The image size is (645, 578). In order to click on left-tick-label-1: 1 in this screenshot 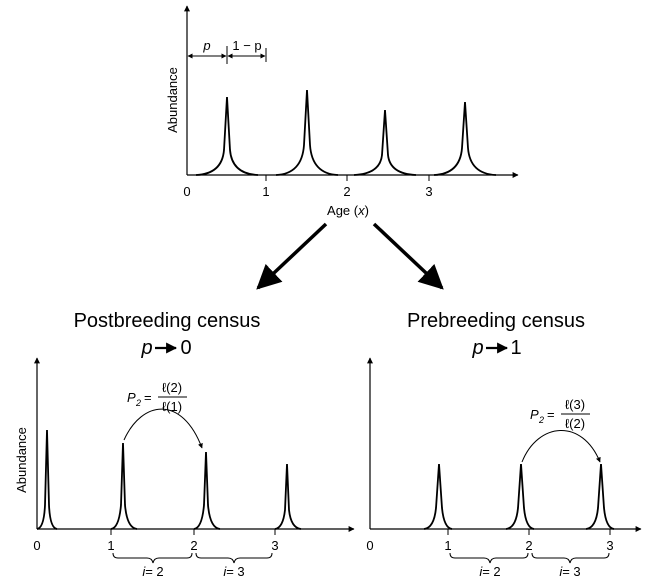, I will do `click(110, 545)`.